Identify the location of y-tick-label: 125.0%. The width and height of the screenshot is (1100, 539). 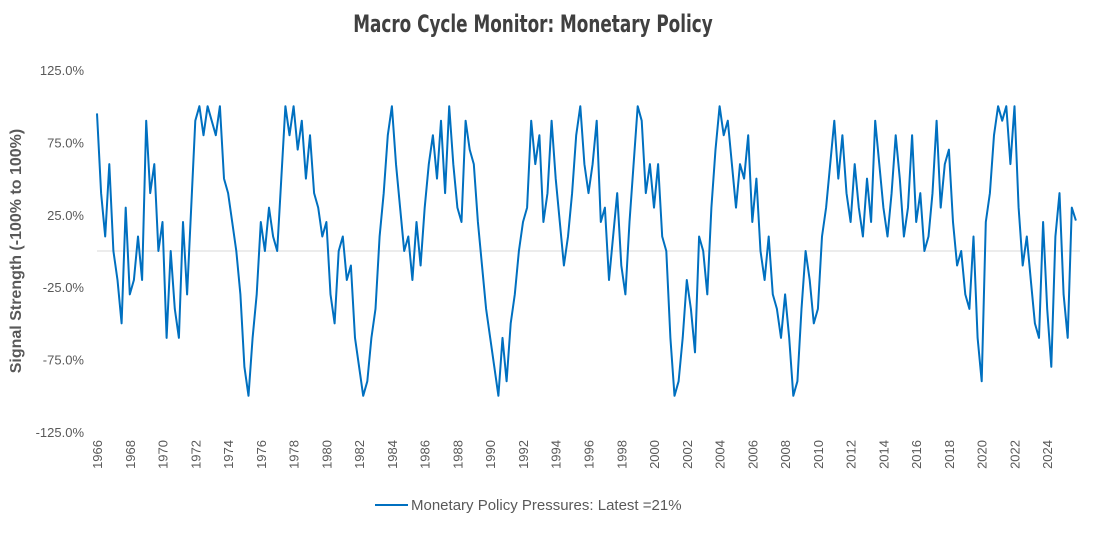
(62, 70).